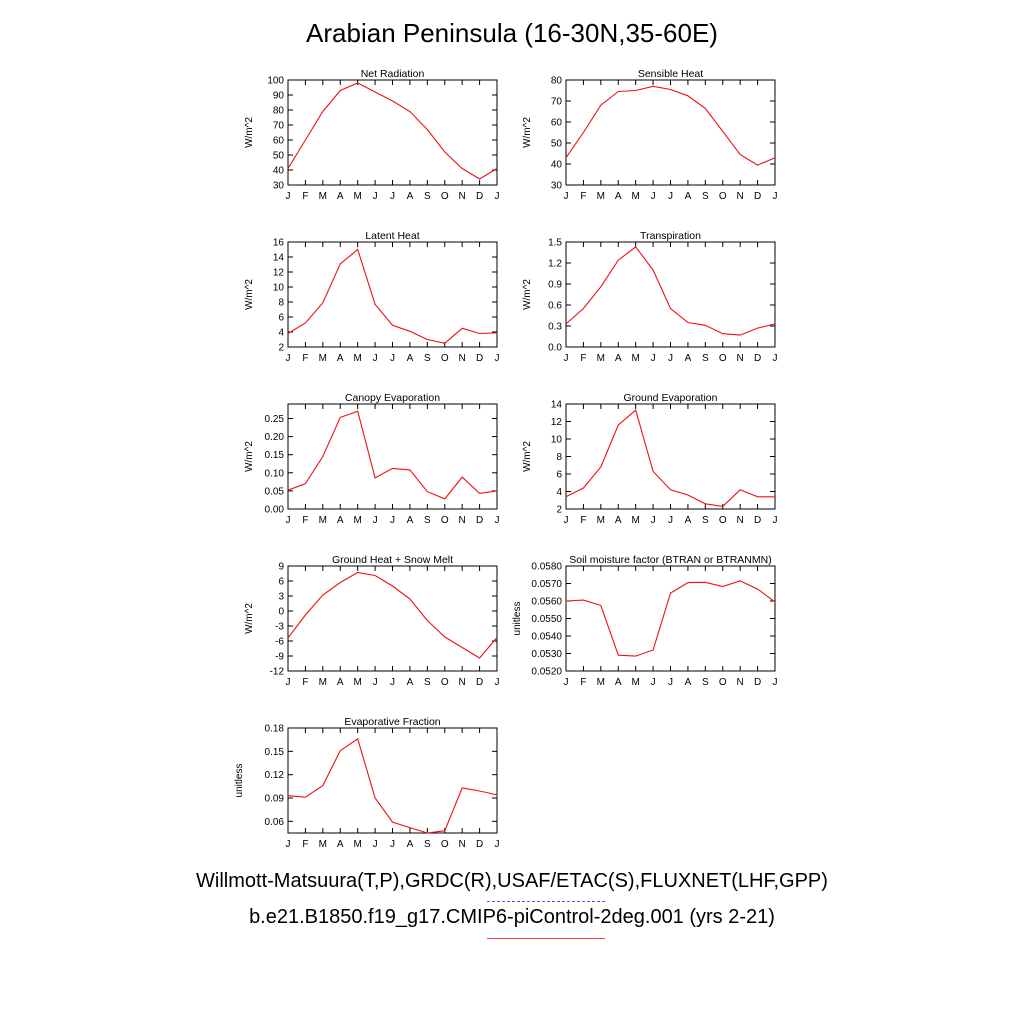 Image resolution: width=1024 pixels, height=1024 pixels. I want to click on y-tick-label: 60, so click(279, 141).